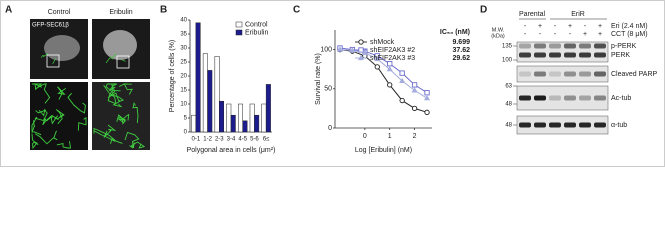 This screenshot has width=665, height=240. What do you see at coordinates (62, 48) in the screenshot?
I see `cell` at bounding box center [62, 48].